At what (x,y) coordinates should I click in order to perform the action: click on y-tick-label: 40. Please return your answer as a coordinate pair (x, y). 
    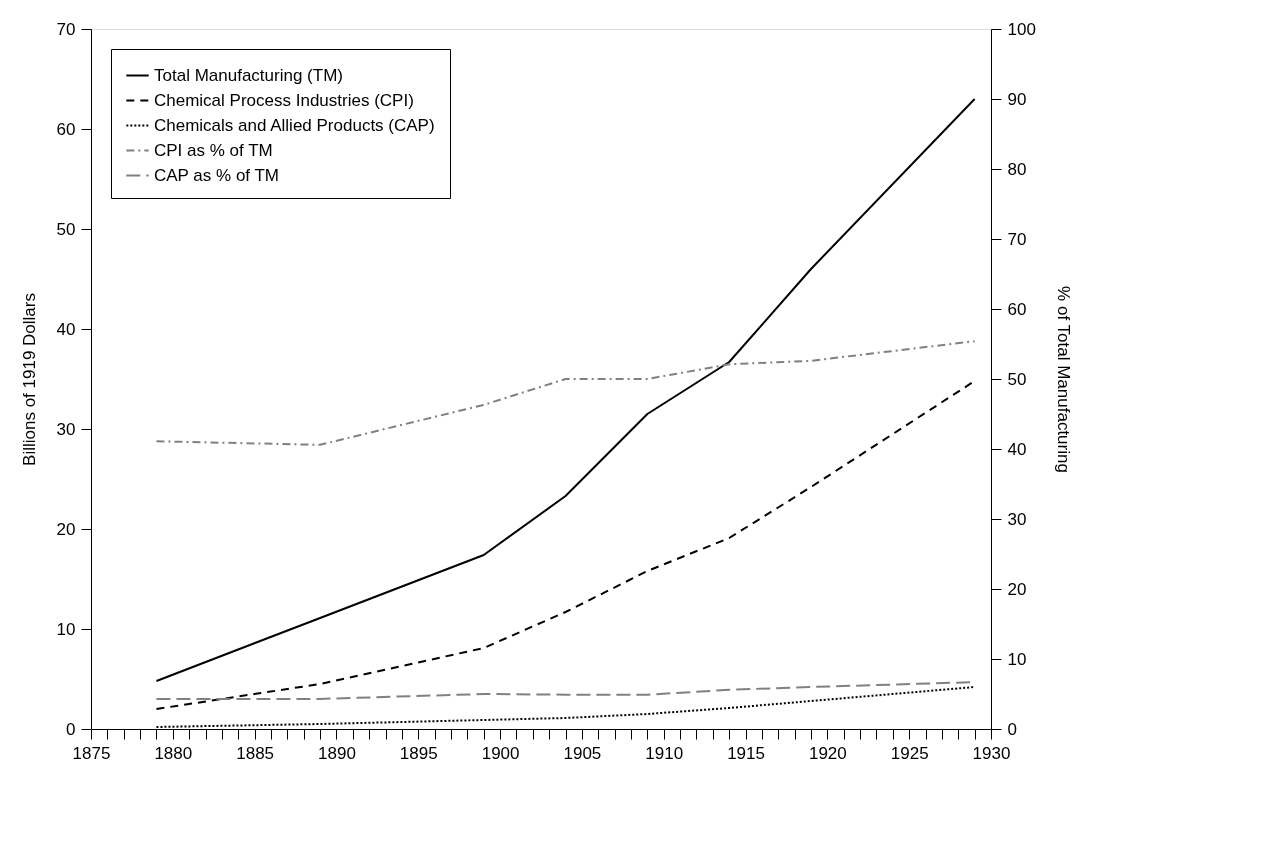
    Looking at the image, I should click on (66, 329).